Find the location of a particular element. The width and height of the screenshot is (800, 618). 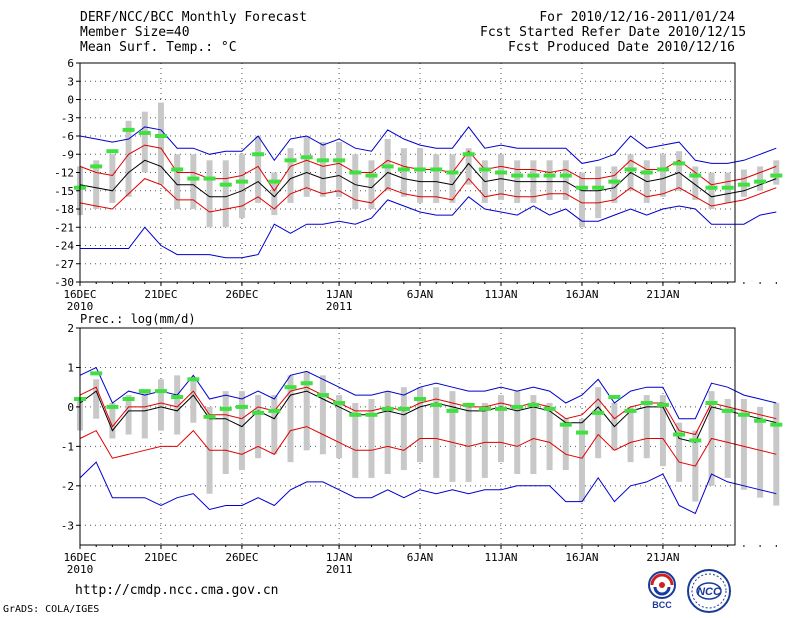

x-tick-year-label: 2010 is located at coordinates (80, 569).